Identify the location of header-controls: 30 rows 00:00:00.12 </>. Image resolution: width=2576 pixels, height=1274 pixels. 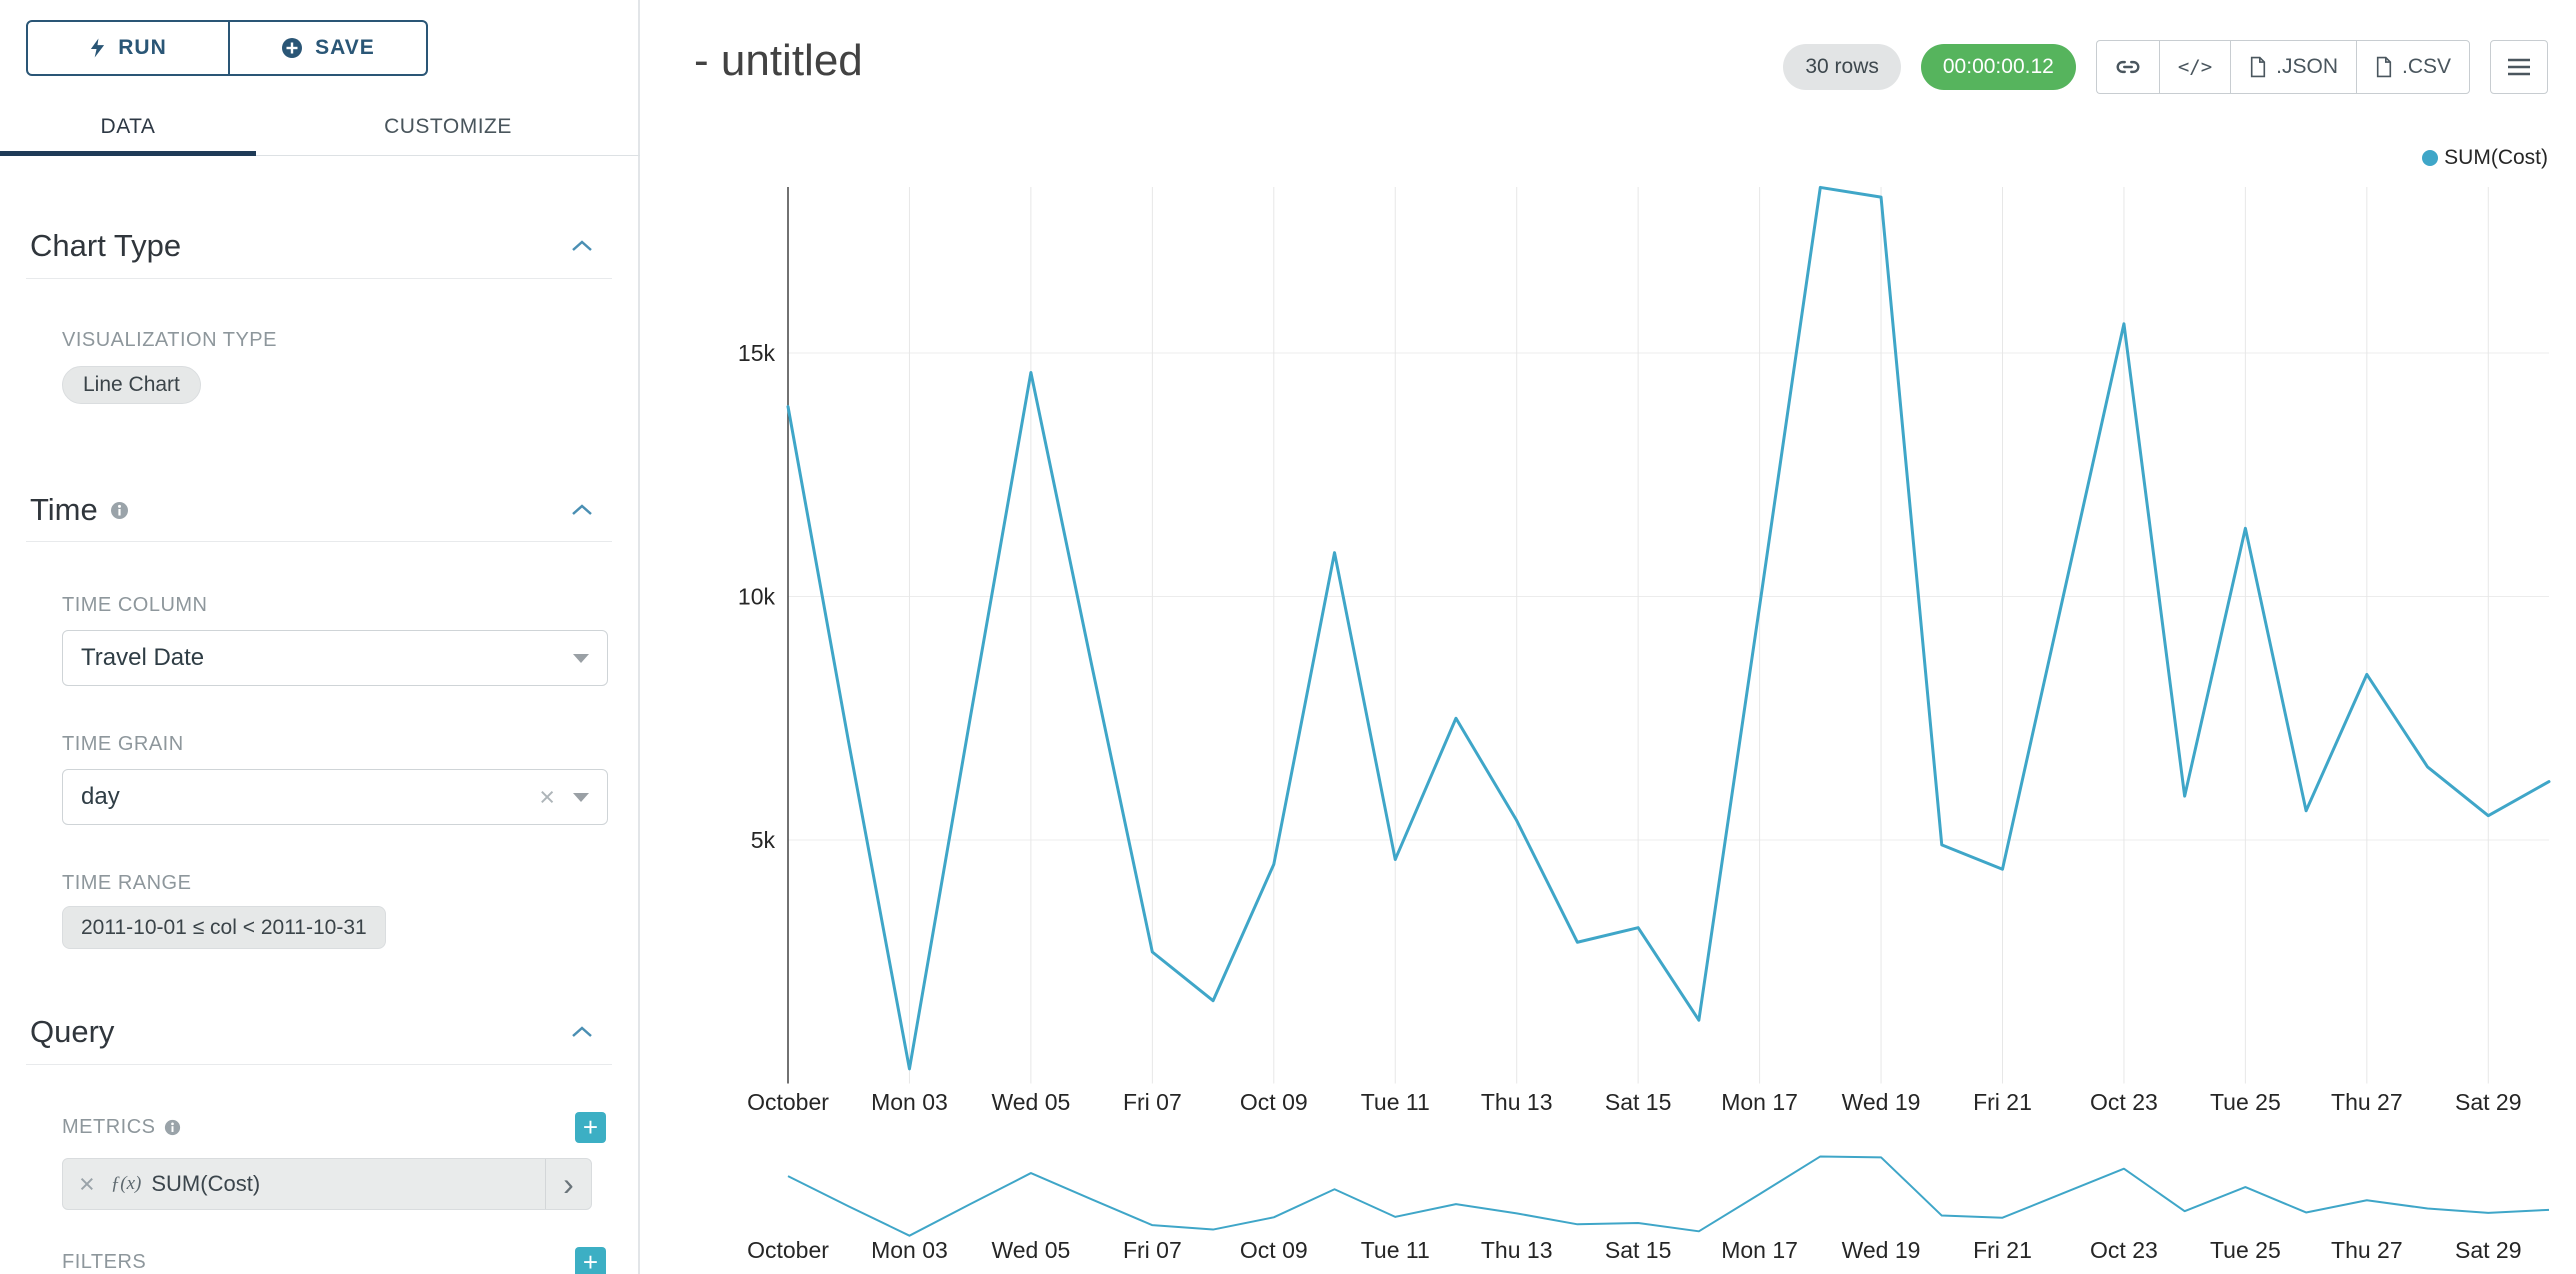
(2165, 67).